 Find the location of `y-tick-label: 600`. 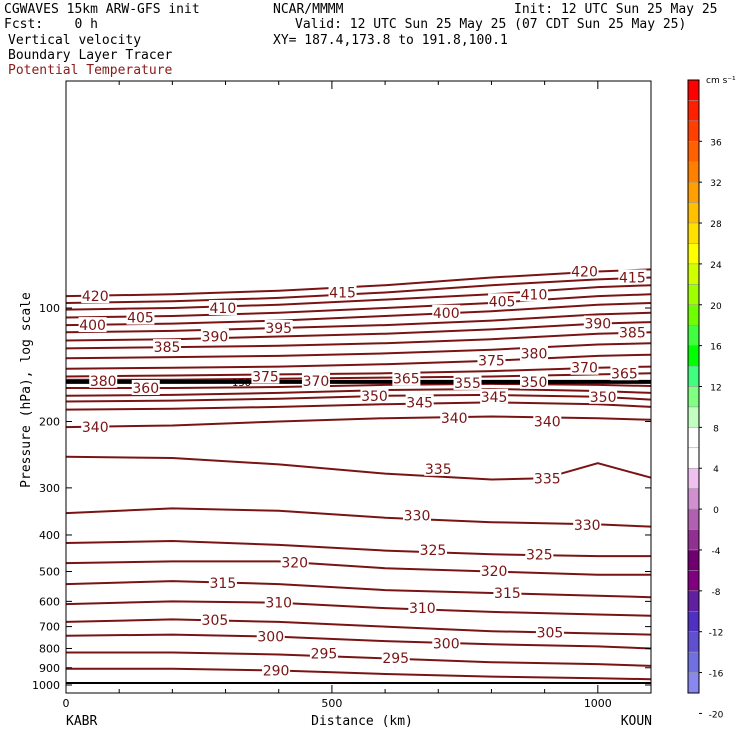

y-tick-label: 600 is located at coordinates (49, 601).